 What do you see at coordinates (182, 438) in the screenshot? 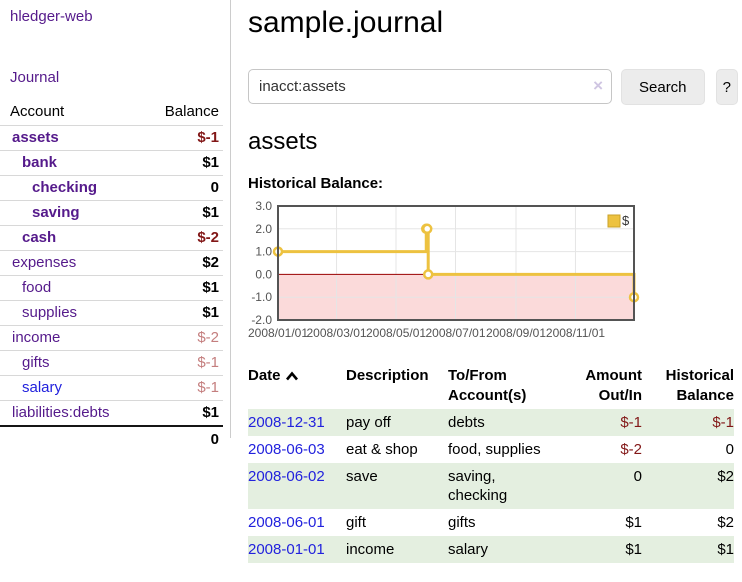
I see `accounts-total-balance: 0` at bounding box center [182, 438].